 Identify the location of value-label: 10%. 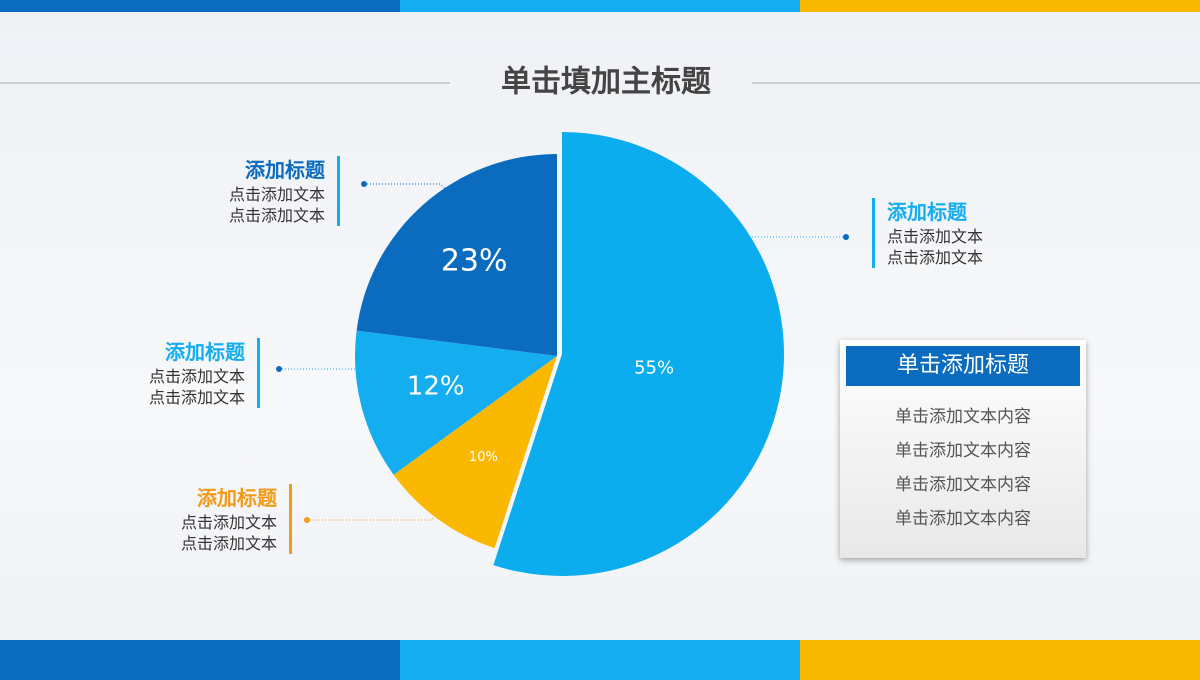
(483, 457).